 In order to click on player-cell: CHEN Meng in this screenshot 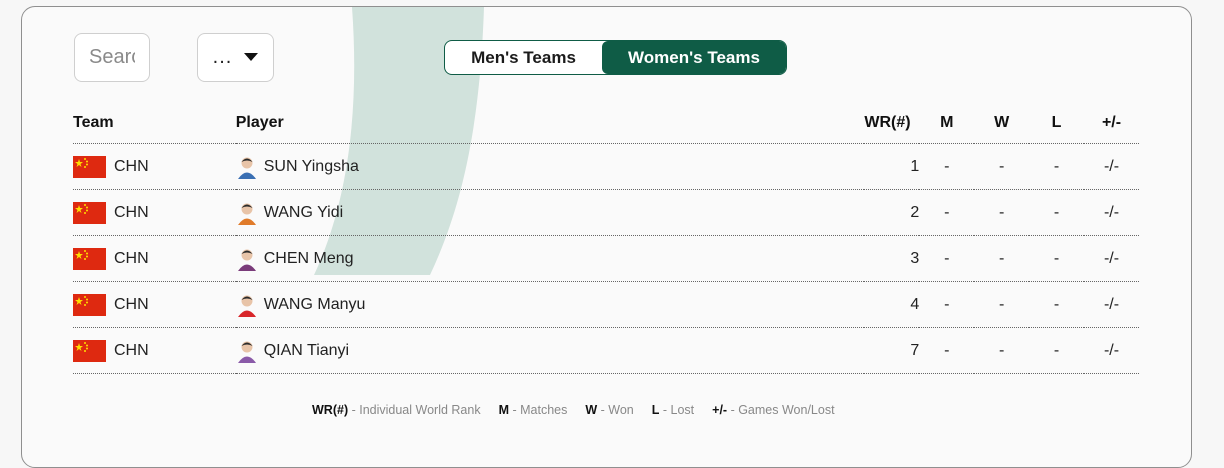, I will do `click(550, 258)`.